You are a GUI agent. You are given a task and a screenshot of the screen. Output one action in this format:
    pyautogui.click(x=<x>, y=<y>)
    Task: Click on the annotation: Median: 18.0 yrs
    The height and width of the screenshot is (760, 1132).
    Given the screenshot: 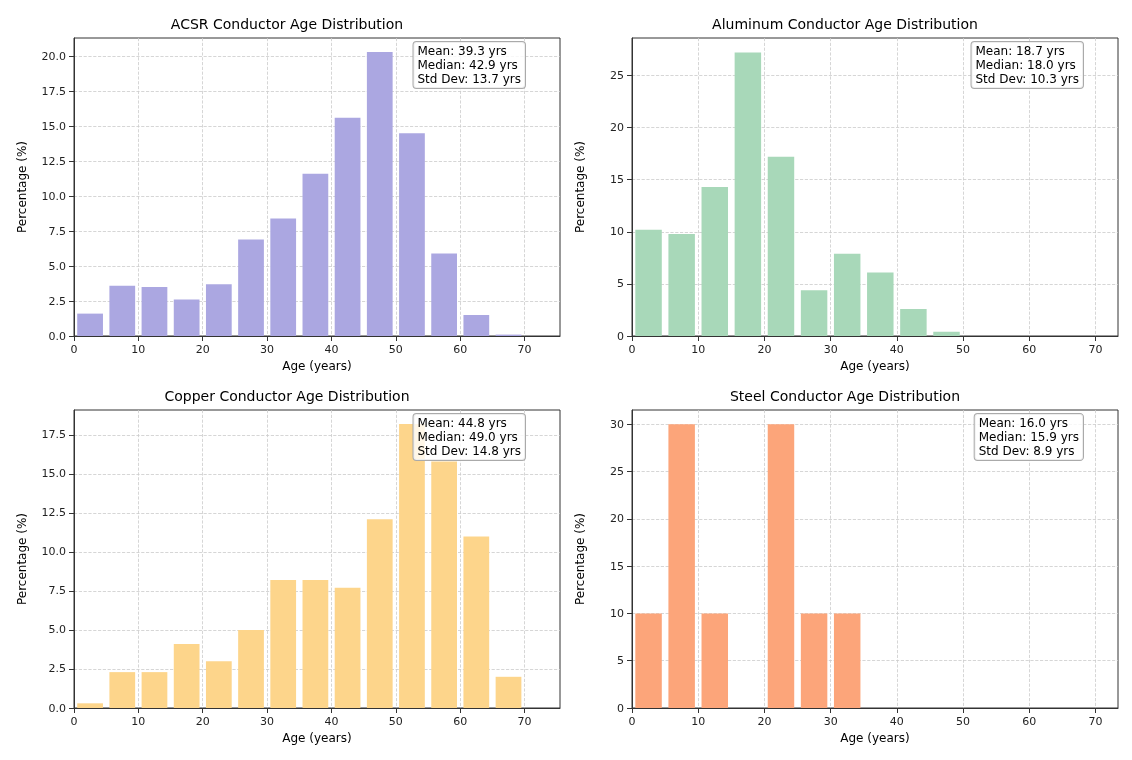 What is the action you would take?
    pyautogui.click(x=1025, y=65)
    